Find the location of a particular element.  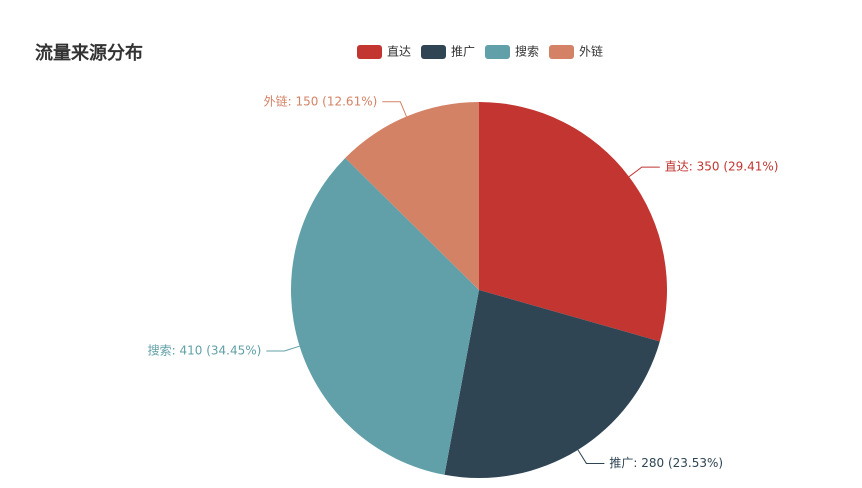

legend-label: 外链 is located at coordinates (591, 51).